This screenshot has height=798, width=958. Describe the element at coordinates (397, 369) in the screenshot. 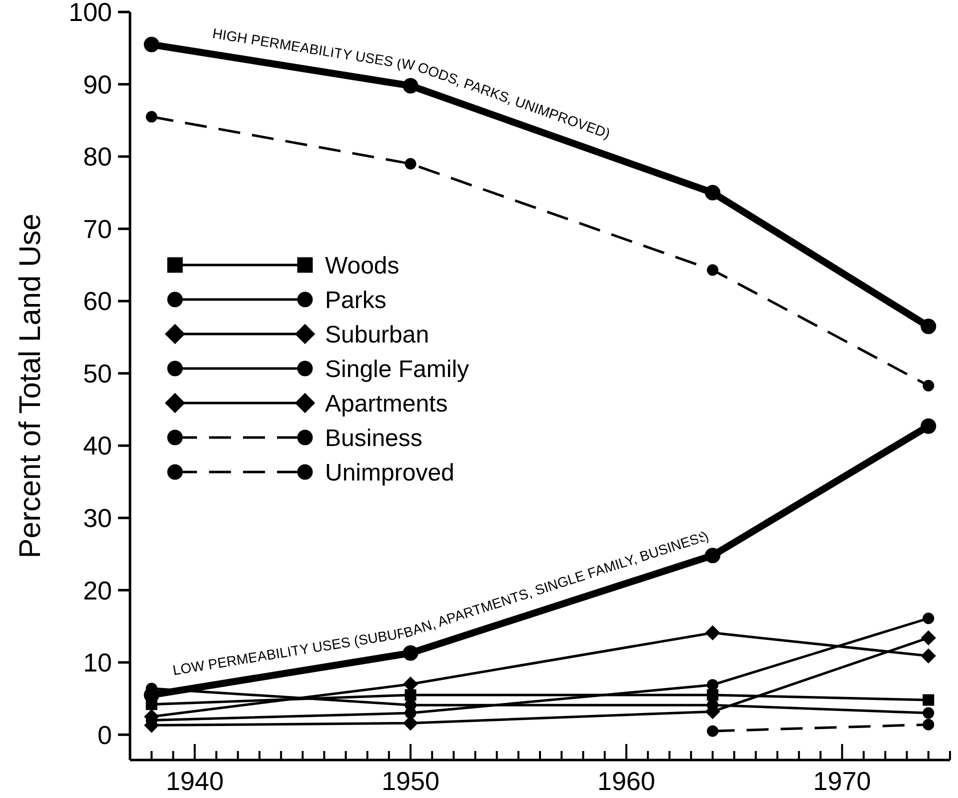

I see `legend-label: Single Family` at that location.